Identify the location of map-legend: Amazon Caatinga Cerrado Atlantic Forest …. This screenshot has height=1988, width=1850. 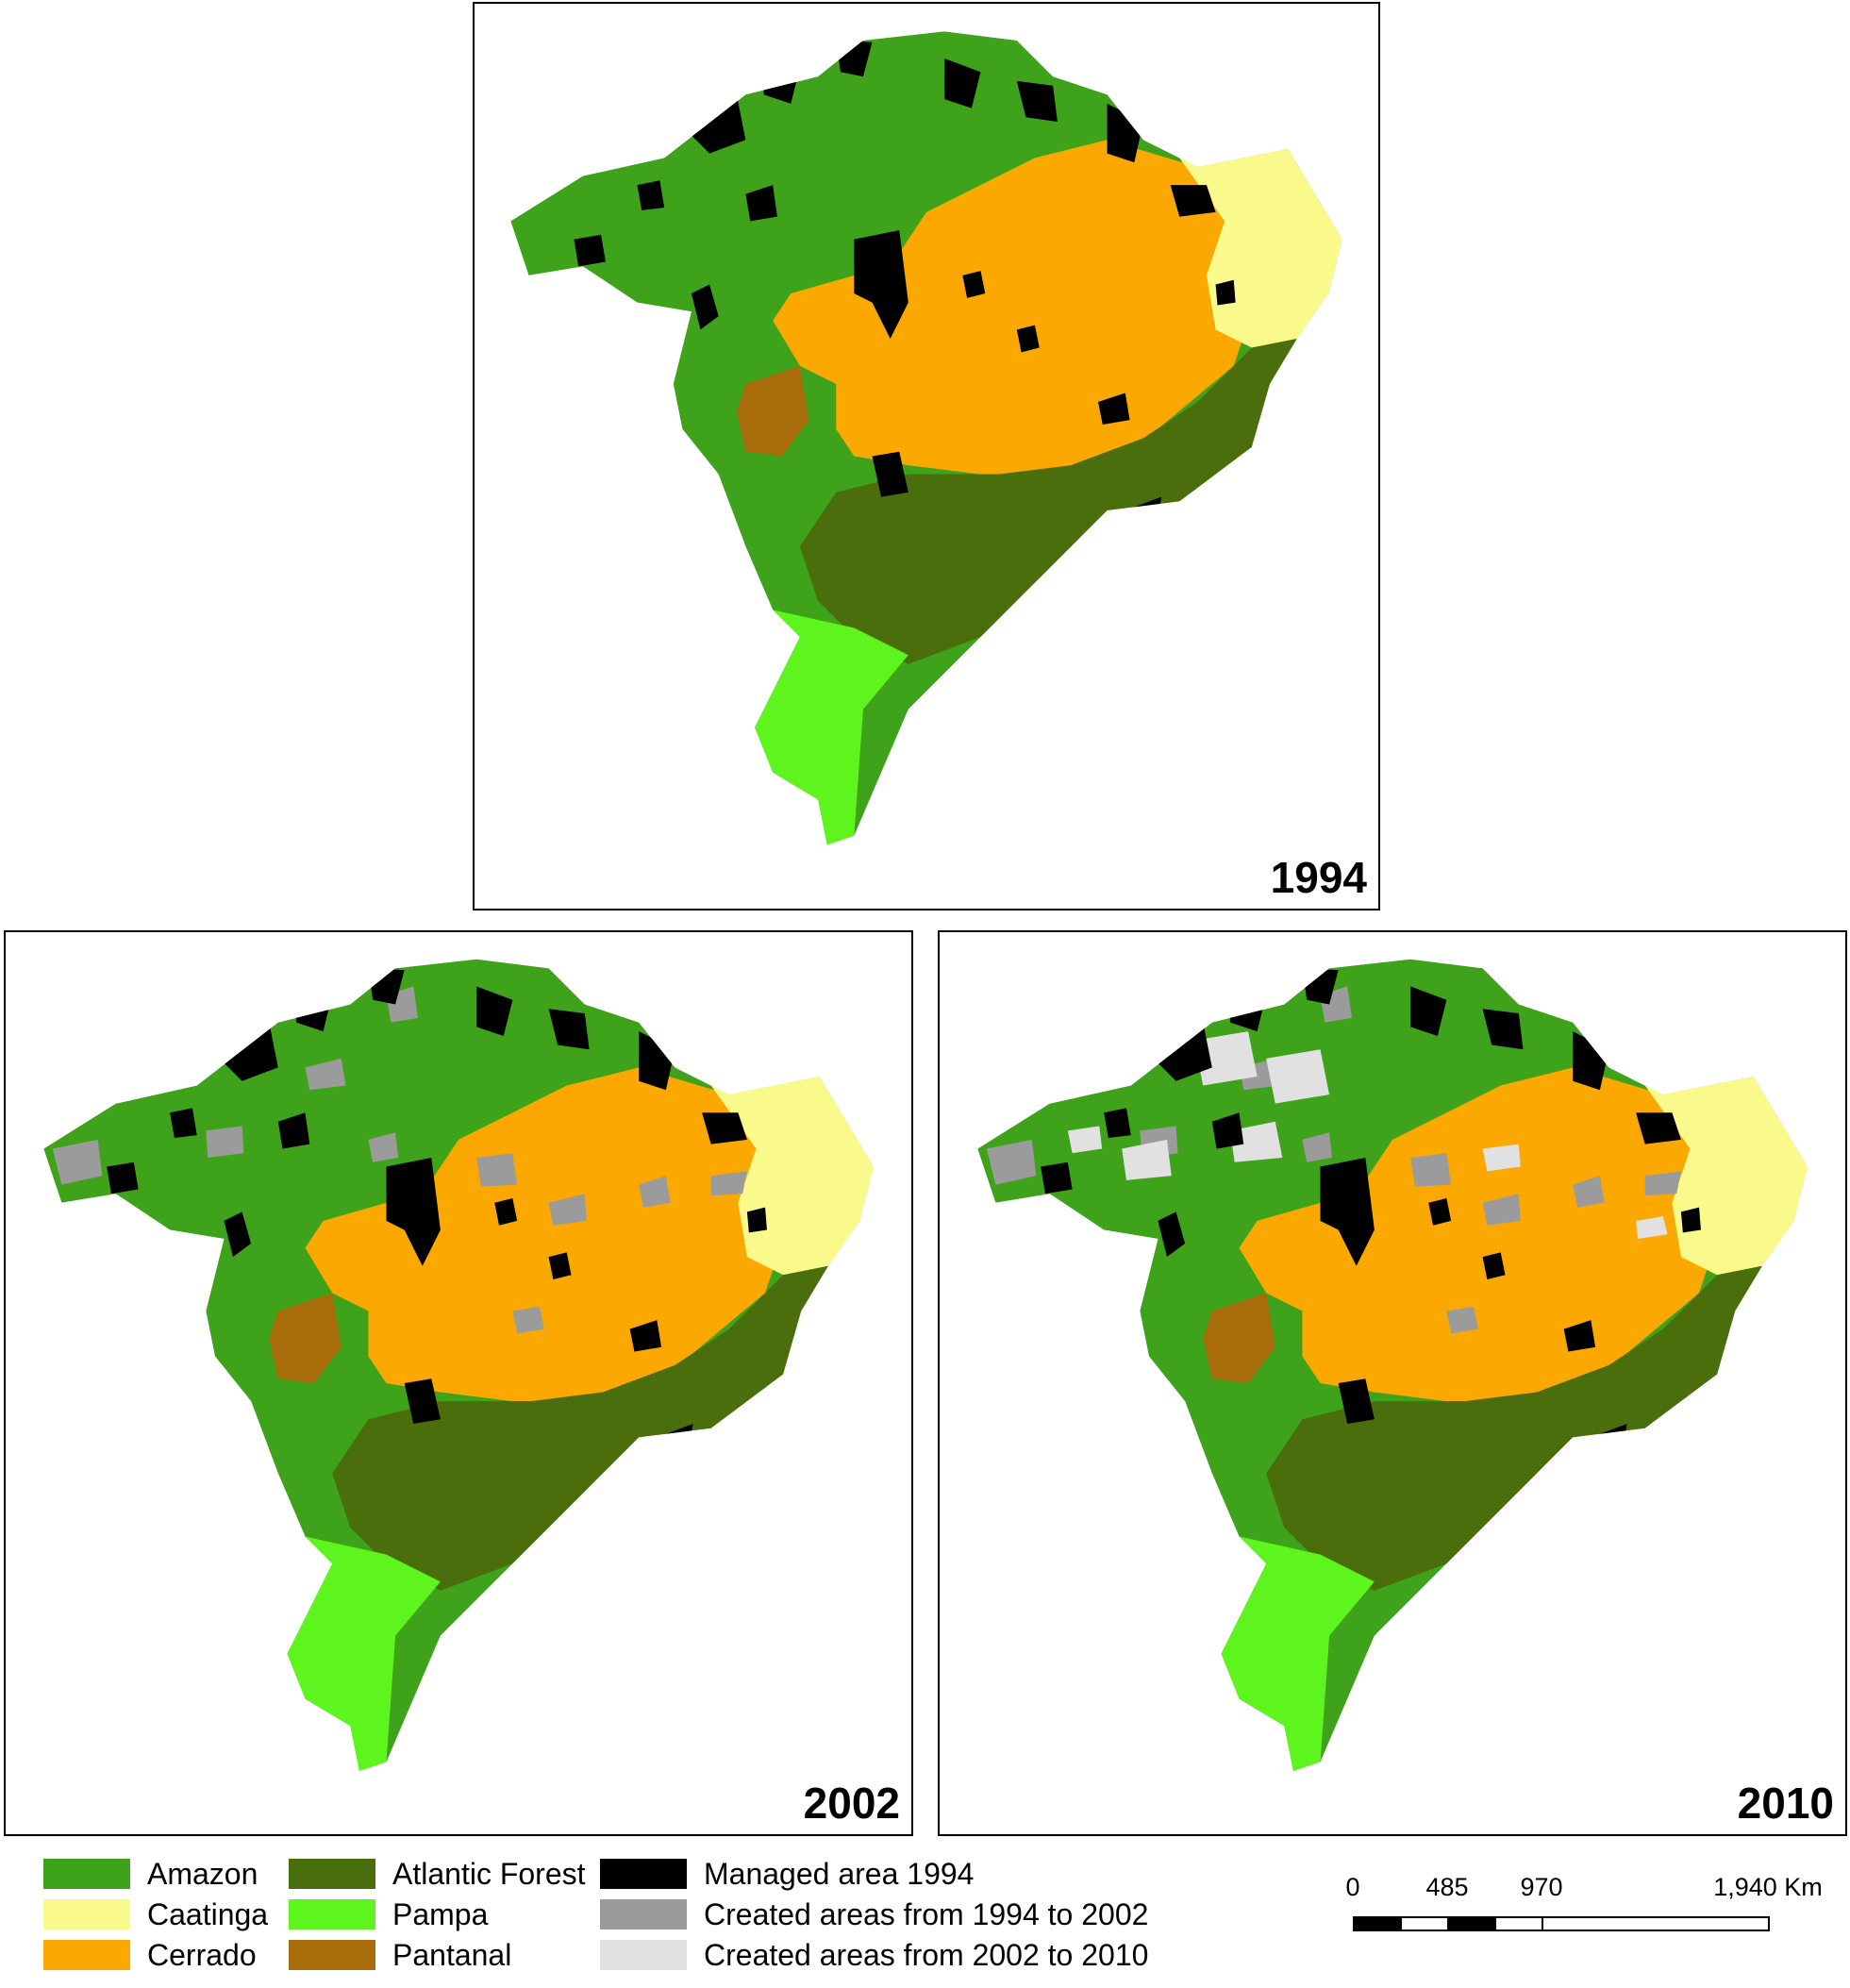
(925, 1912).